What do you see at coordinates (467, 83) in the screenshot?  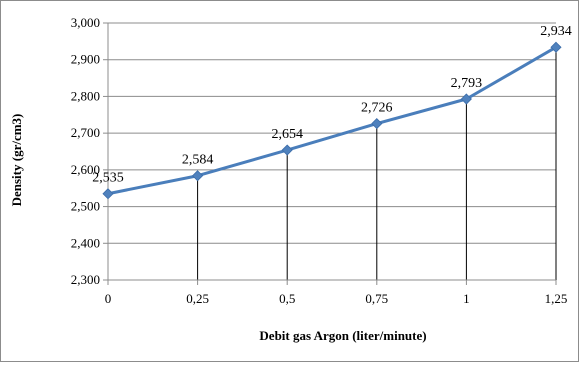 I see `data-label: 2,793` at bounding box center [467, 83].